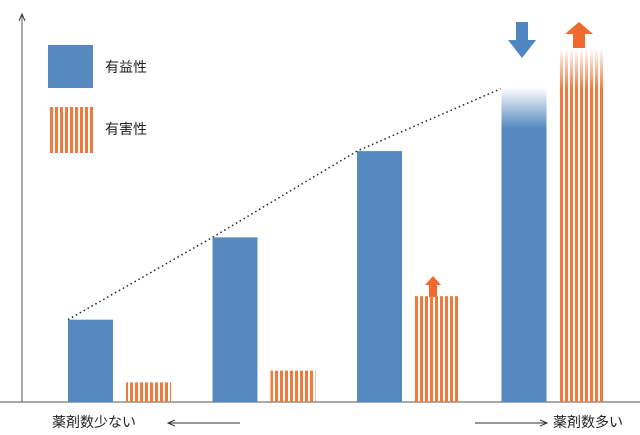  I want to click on down-arrow, so click(522, 40).